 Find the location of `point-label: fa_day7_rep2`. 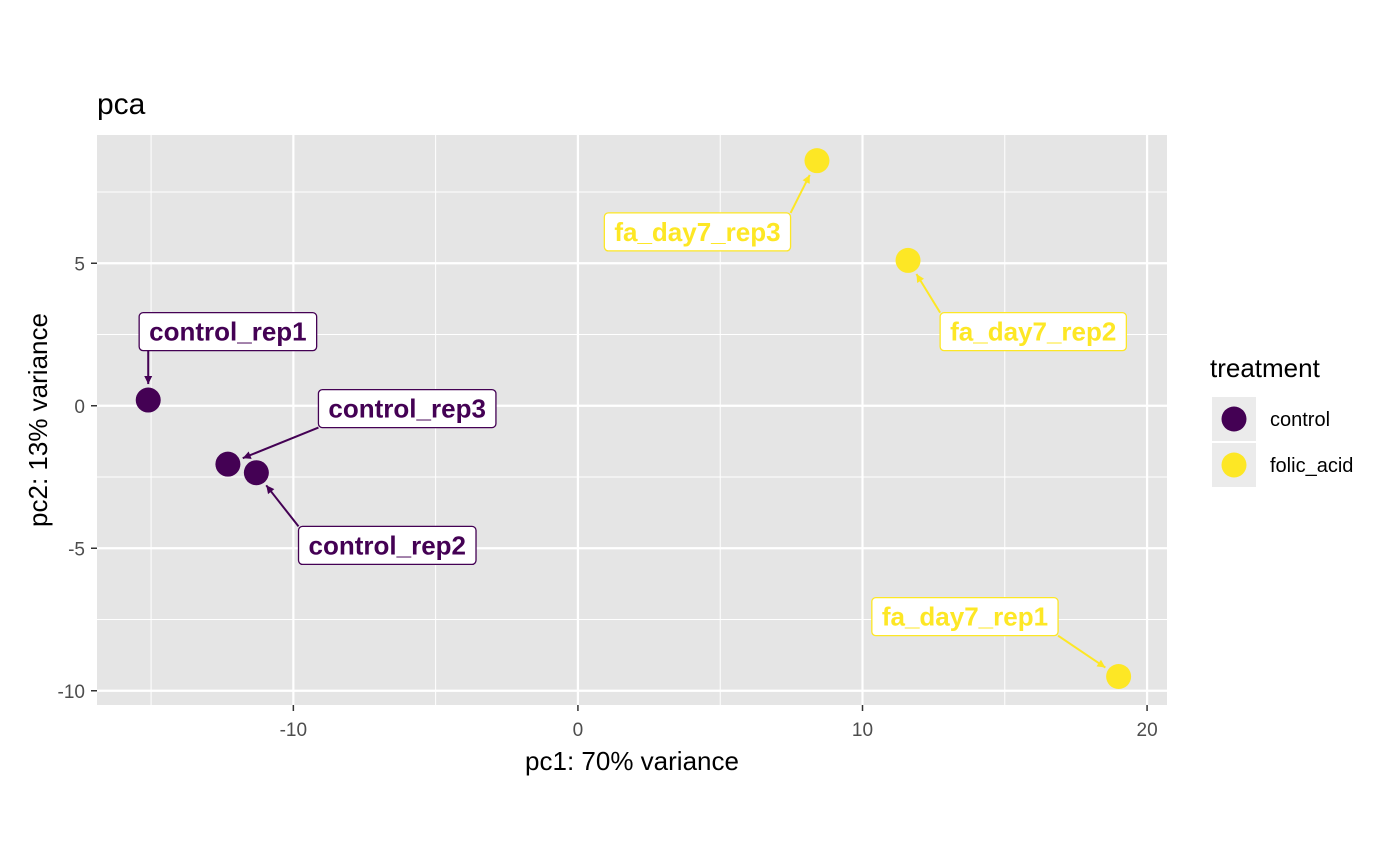

point-label: fa_day7_rep2 is located at coordinates (1033, 331).